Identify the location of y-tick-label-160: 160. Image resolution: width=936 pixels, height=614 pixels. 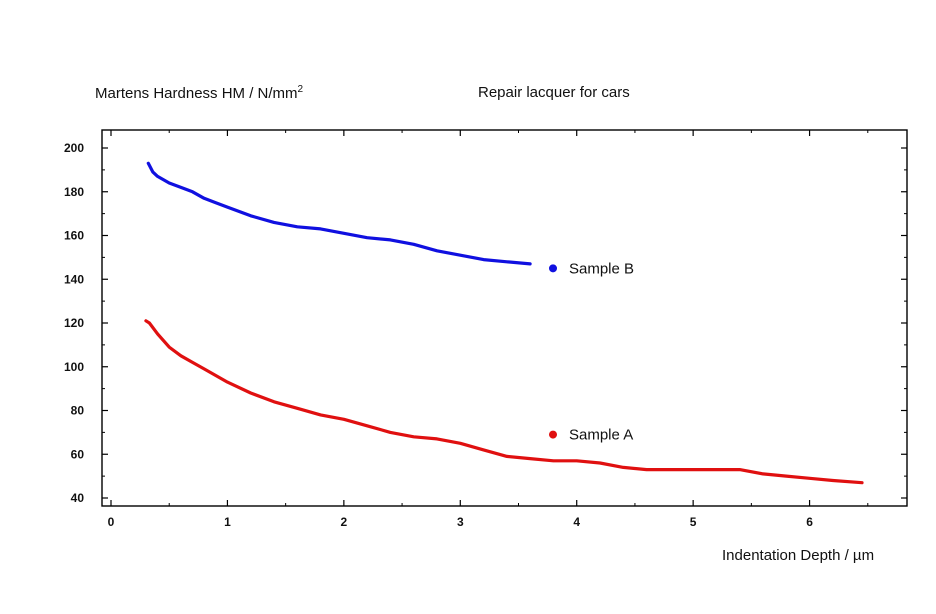
(74, 236).